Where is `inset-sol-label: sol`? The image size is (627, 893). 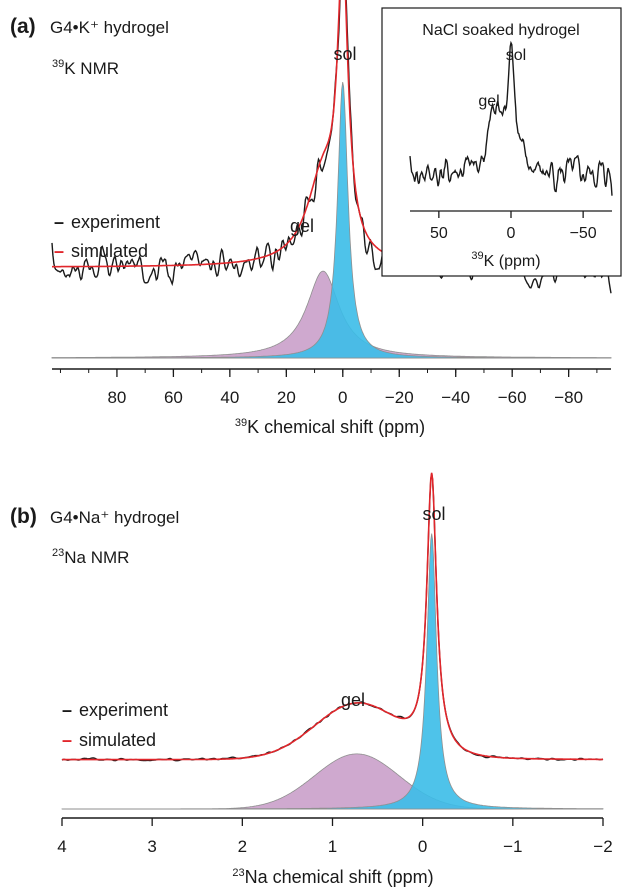 inset-sol-label: sol is located at coordinates (516, 55).